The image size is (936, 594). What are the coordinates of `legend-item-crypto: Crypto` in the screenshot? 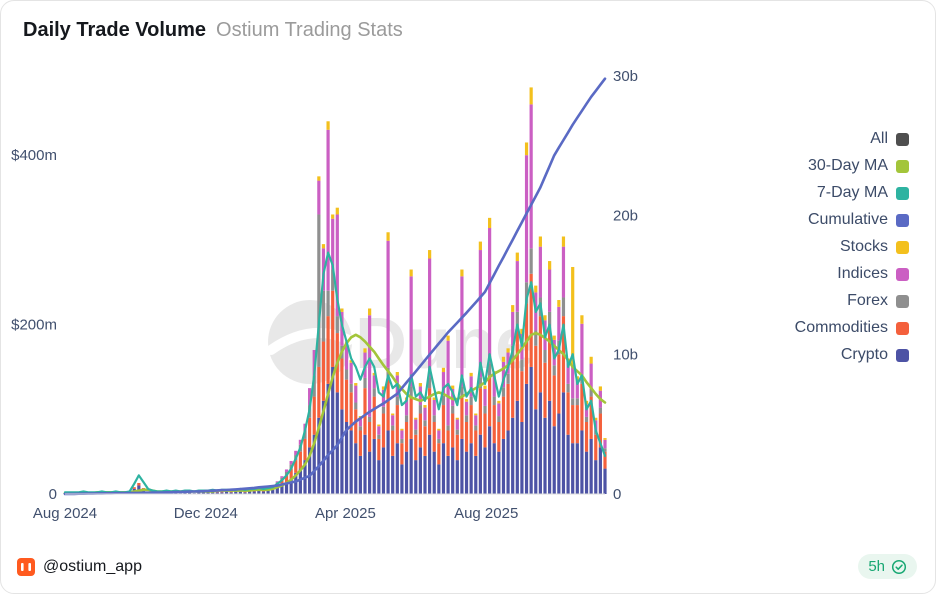 It's located at (875, 355).